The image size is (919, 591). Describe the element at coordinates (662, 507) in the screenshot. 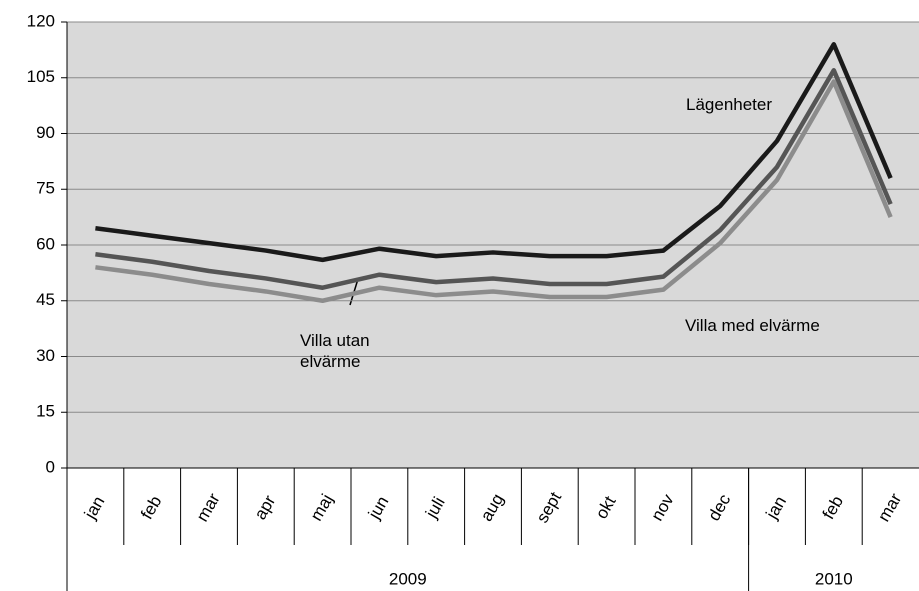

I see `x-tick-label: nov` at that location.